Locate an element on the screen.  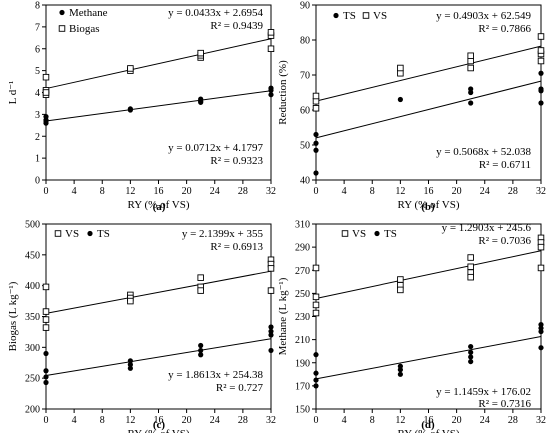
trend-equation: y = 0.5068x + 52.038 is located at coordinates (483, 152).